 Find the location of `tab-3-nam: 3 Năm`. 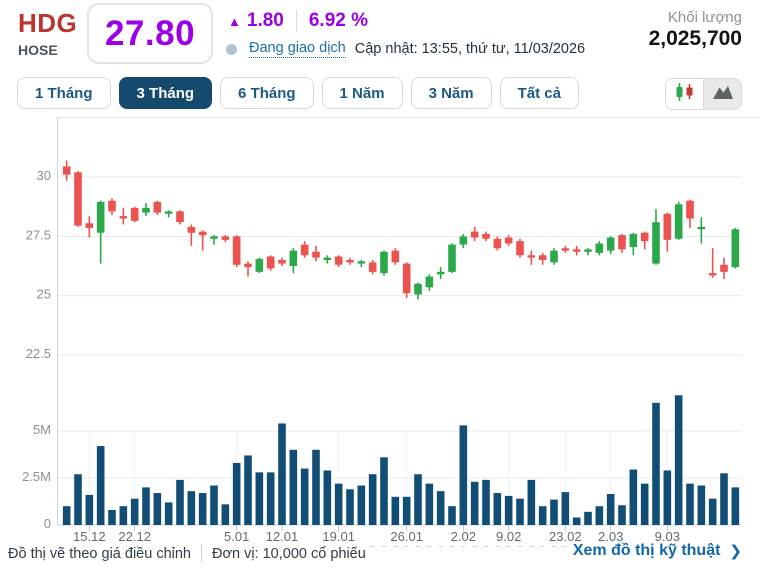

tab-3-nam: 3 Năm is located at coordinates (451, 93).